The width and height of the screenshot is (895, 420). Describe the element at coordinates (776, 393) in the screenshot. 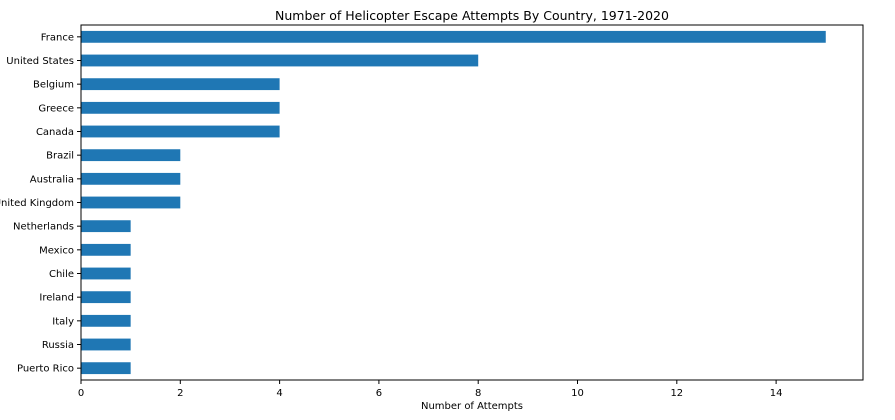

I see `x-tick-label: 14` at that location.